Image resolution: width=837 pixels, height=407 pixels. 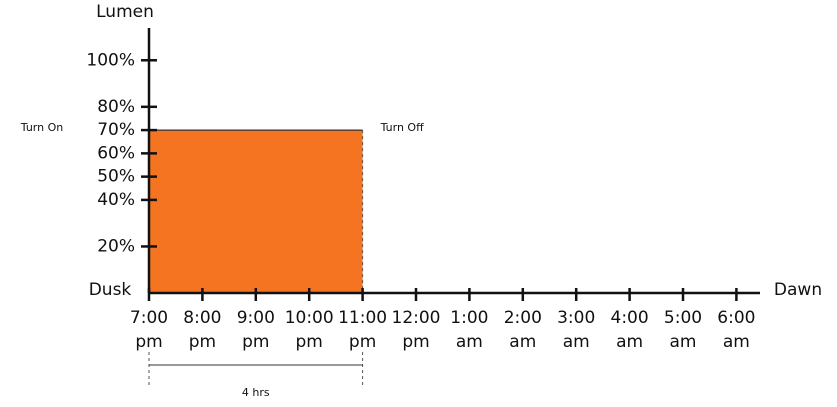 What do you see at coordinates (41, 127) in the screenshot?
I see `turn-on-label: Turn On` at bounding box center [41, 127].